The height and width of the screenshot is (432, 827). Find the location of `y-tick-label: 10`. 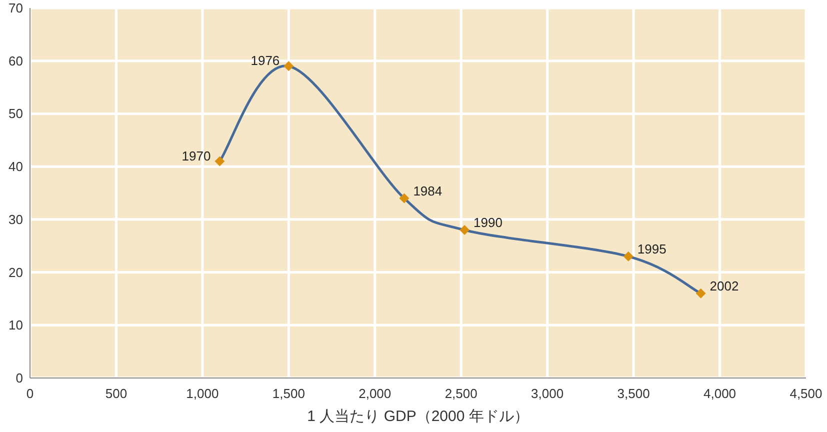

y-tick-label: 10 is located at coordinates (15, 325).